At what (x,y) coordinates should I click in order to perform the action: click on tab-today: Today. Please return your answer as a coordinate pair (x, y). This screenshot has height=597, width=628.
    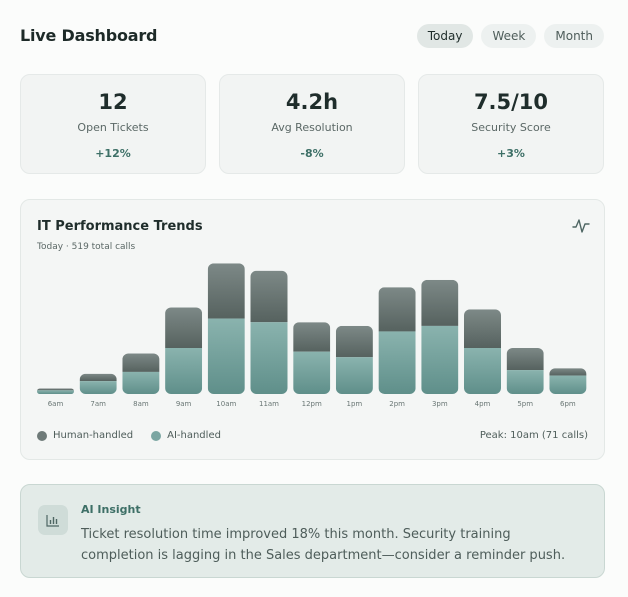
    Looking at the image, I should click on (445, 36).